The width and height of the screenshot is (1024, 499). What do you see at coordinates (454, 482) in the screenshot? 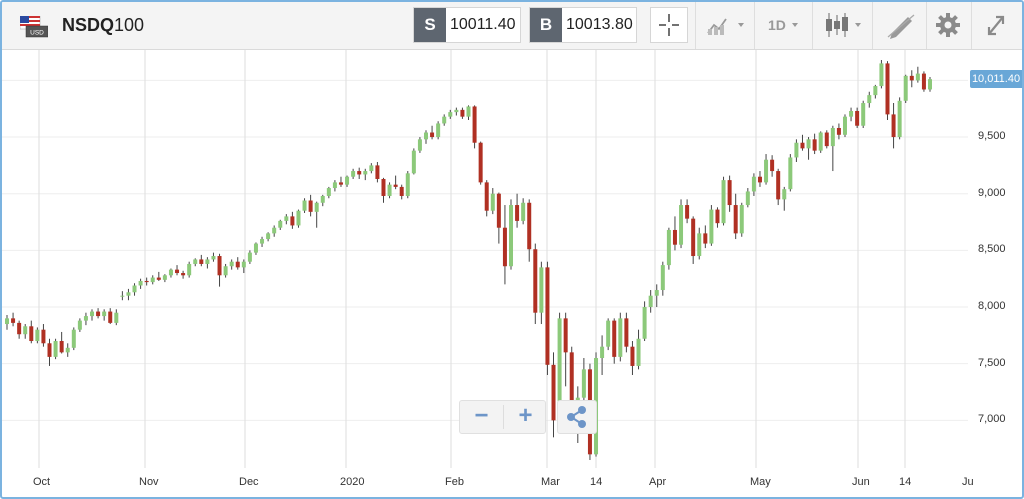
I see `x-tick-label: Feb` at bounding box center [454, 482].